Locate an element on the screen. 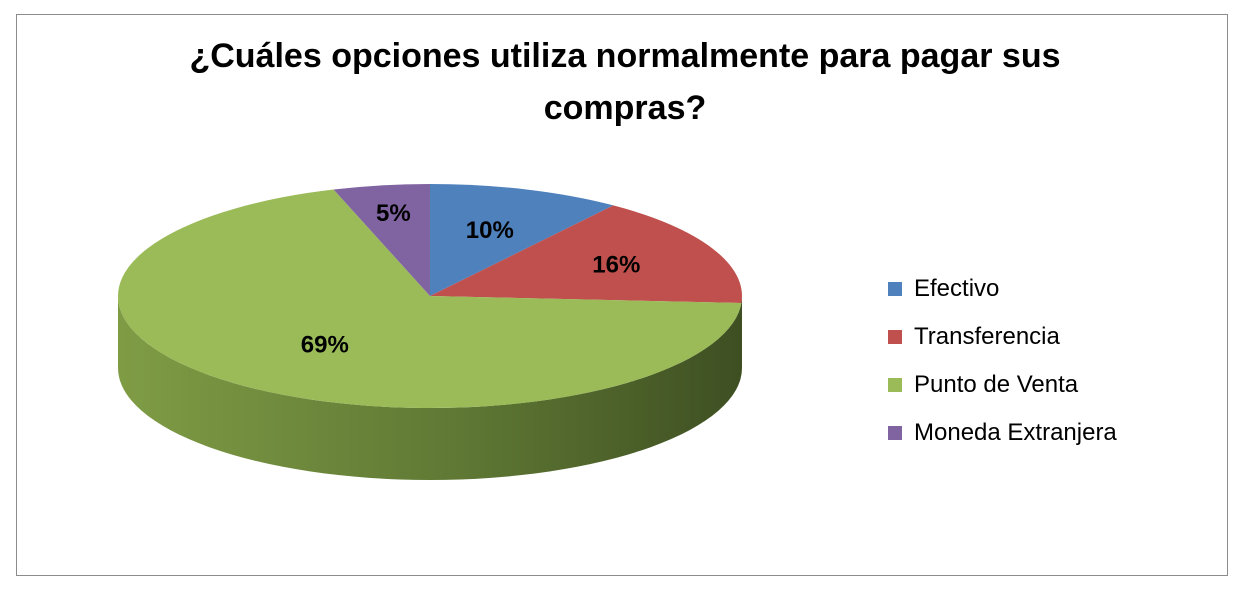 The width and height of the screenshot is (1250, 600). legend-label: Efectivo is located at coordinates (957, 288).